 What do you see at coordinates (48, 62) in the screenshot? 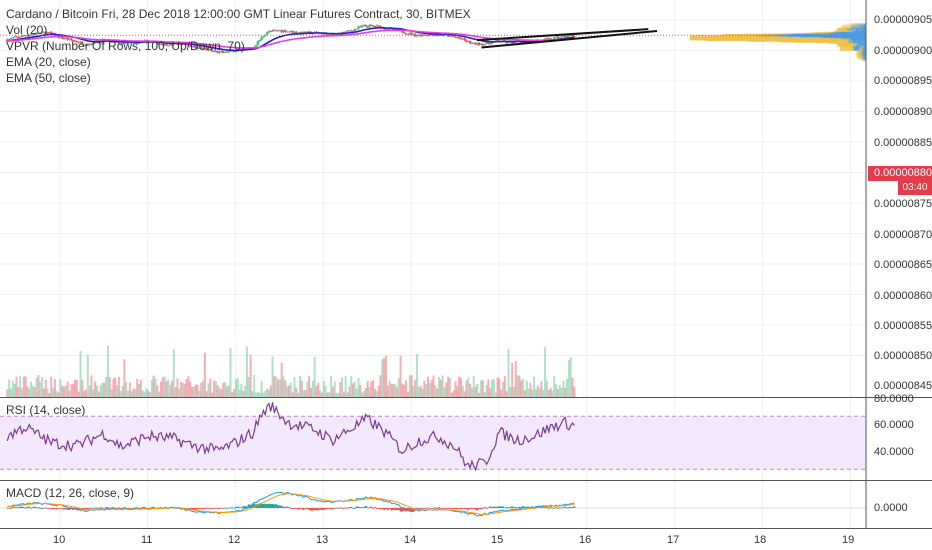
I see `indicator-ema20: EMA (20, close)` at bounding box center [48, 62].